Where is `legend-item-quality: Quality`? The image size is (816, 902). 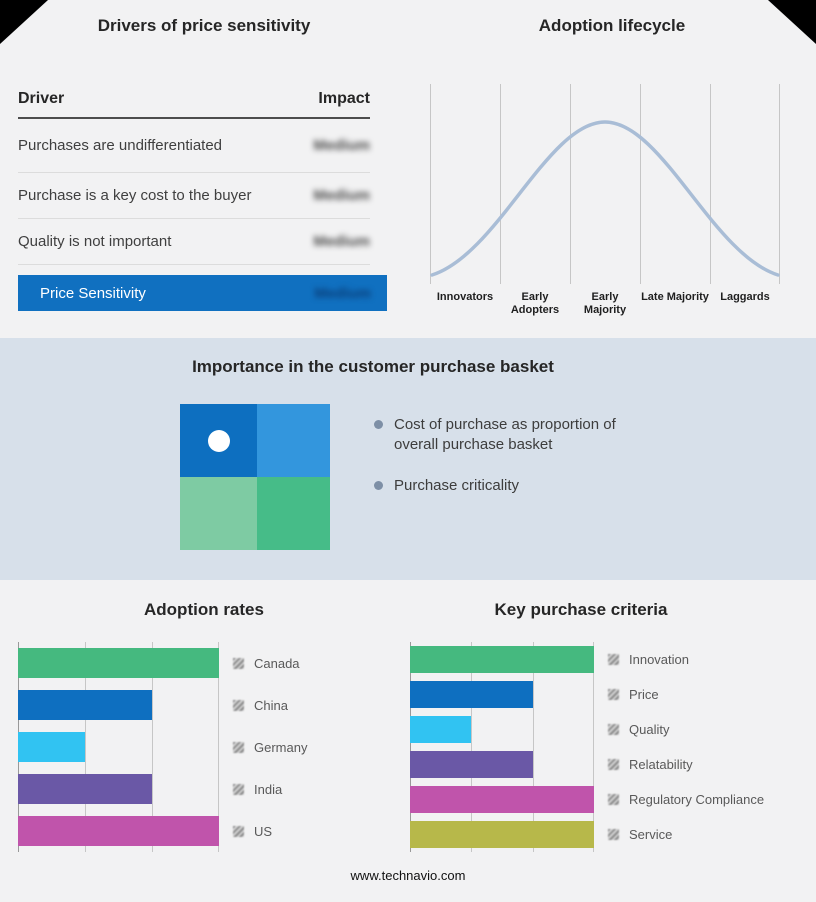 legend-item-quality: Quality is located at coordinates (686, 729).